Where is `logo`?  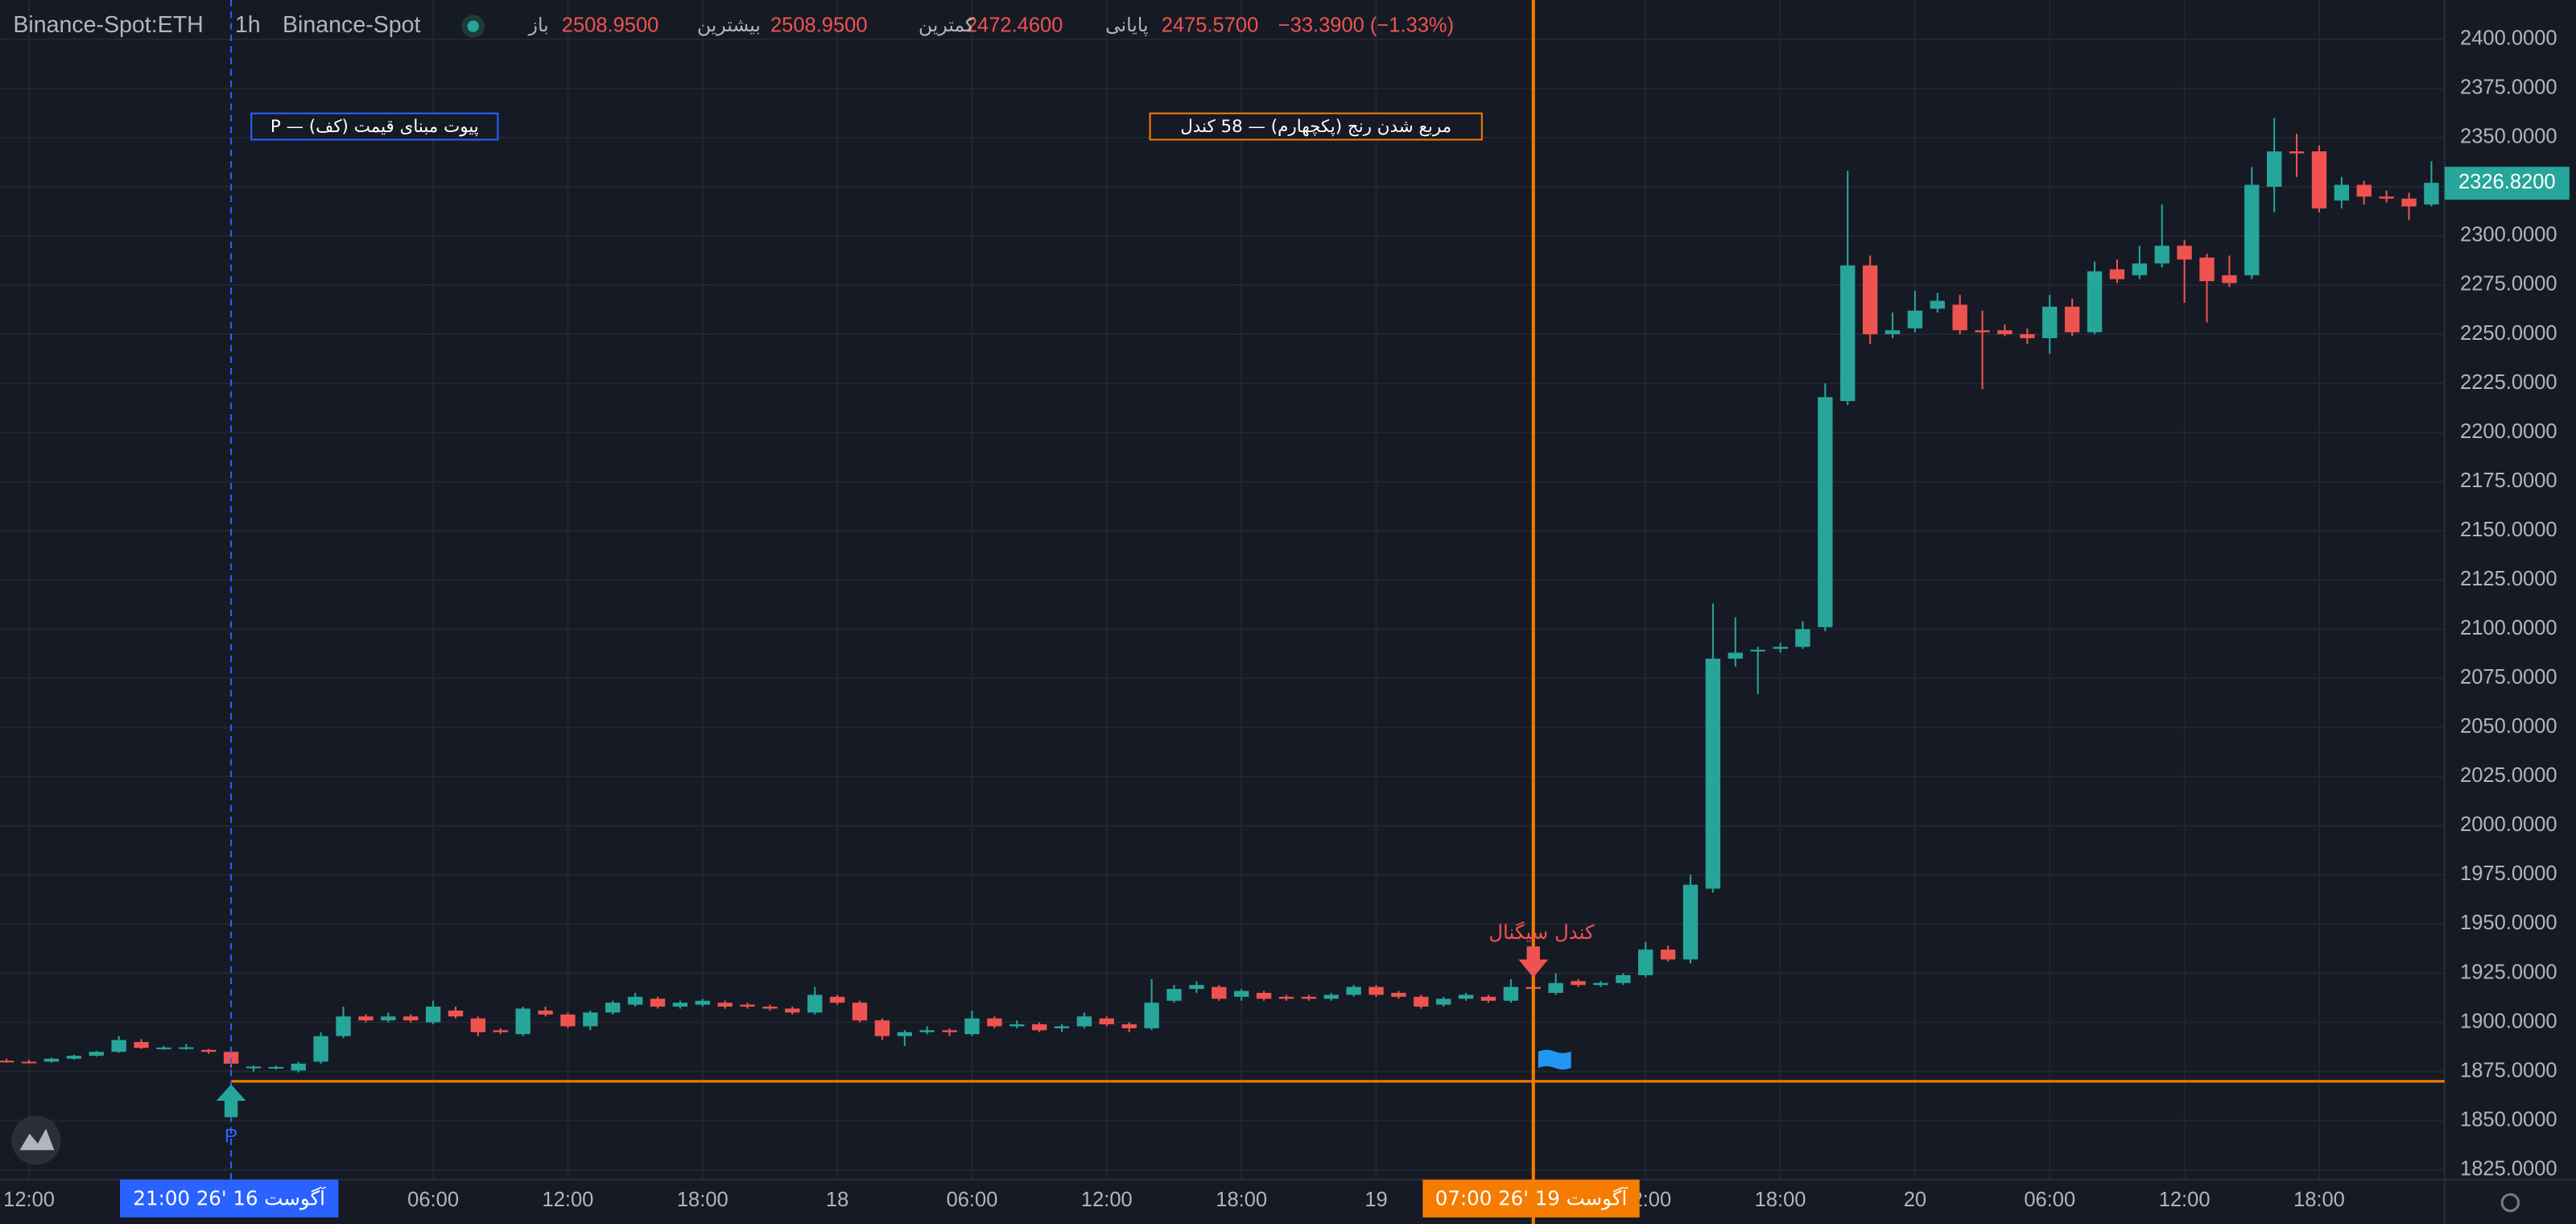 logo is located at coordinates (36, 1140).